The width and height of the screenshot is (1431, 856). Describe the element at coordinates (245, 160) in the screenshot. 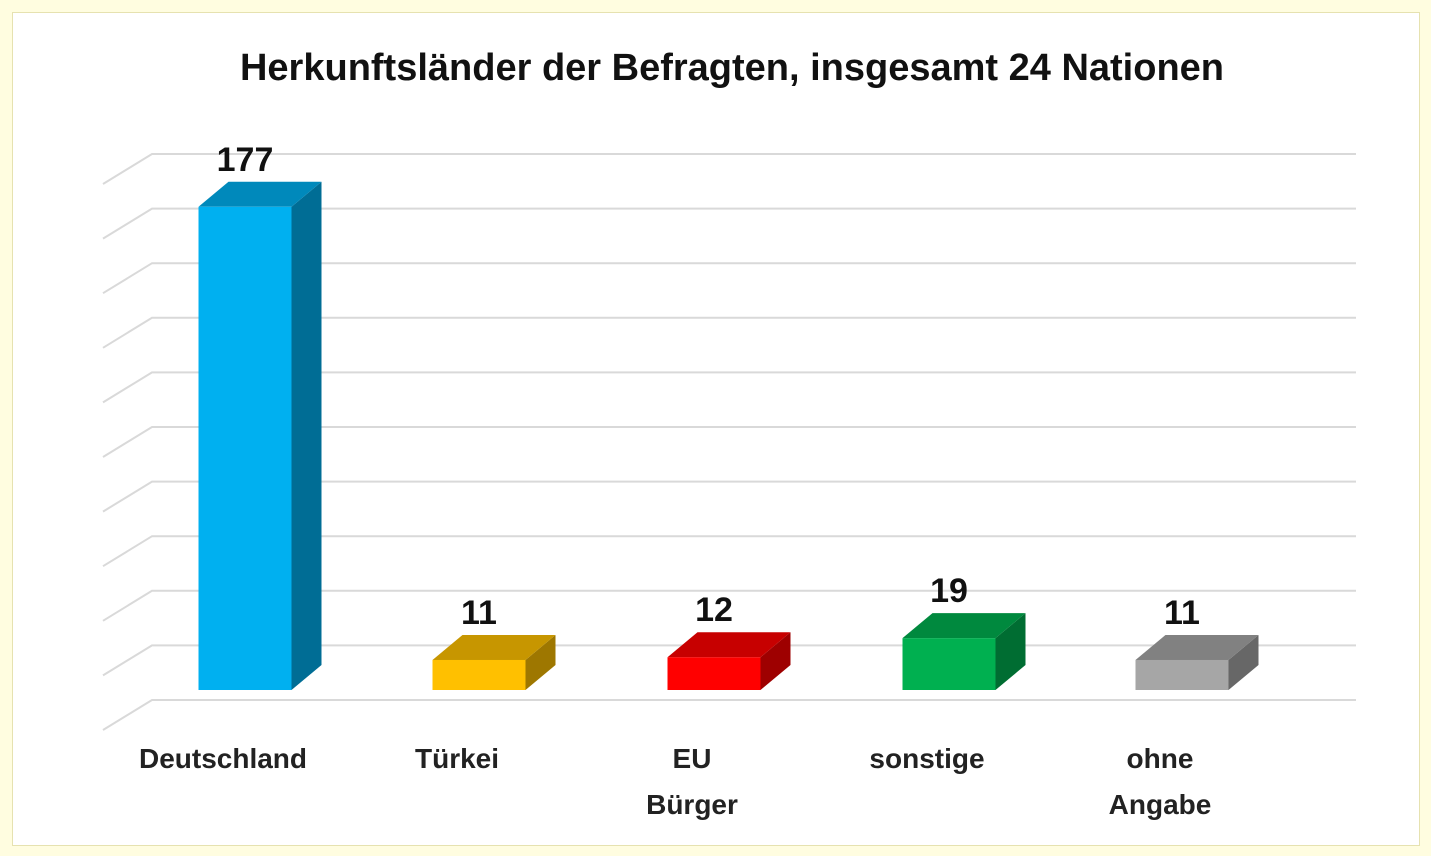

I see `value-label: 177` at that location.